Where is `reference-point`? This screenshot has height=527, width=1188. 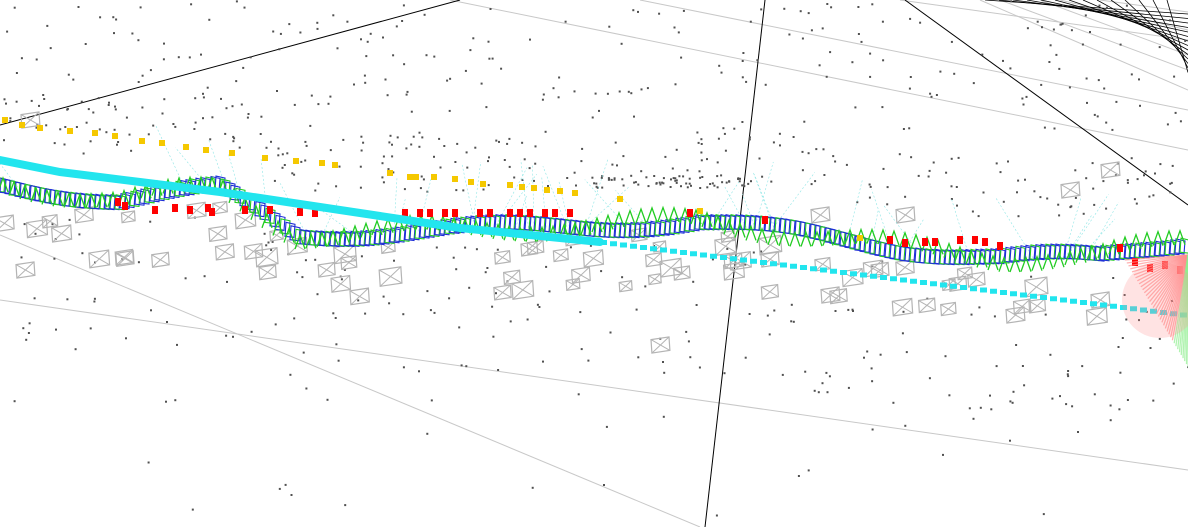
reference-point is located at coordinates (232, 153).